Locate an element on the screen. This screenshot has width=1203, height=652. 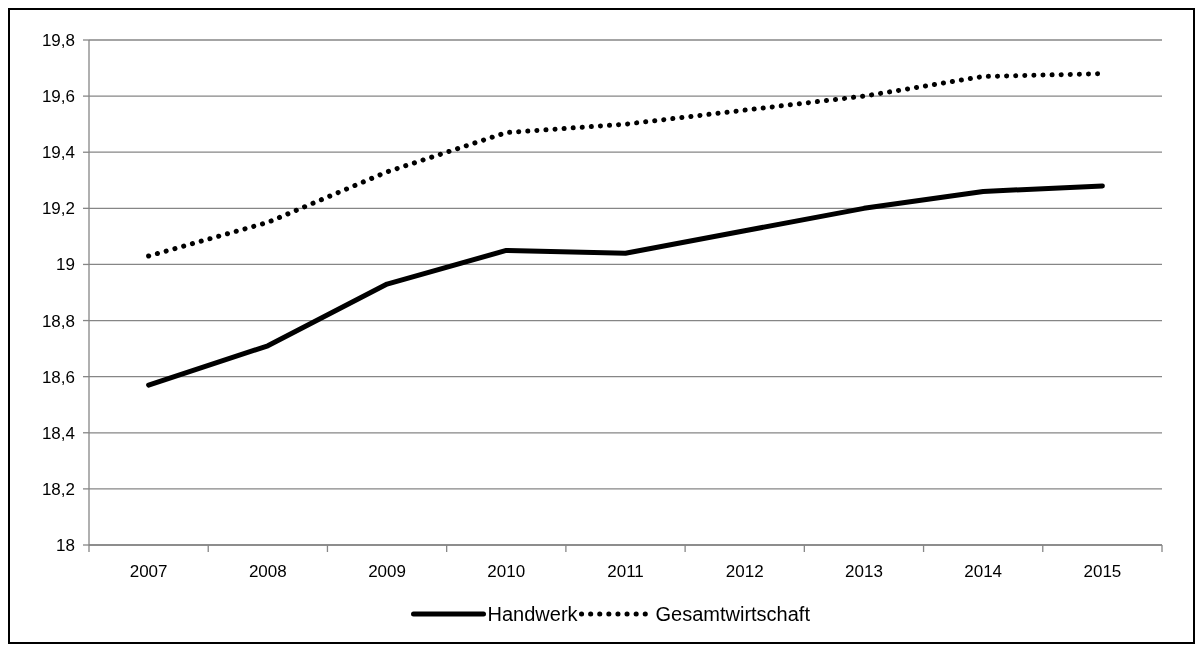
y-tick-label: 18,6 is located at coordinates (58, 377).